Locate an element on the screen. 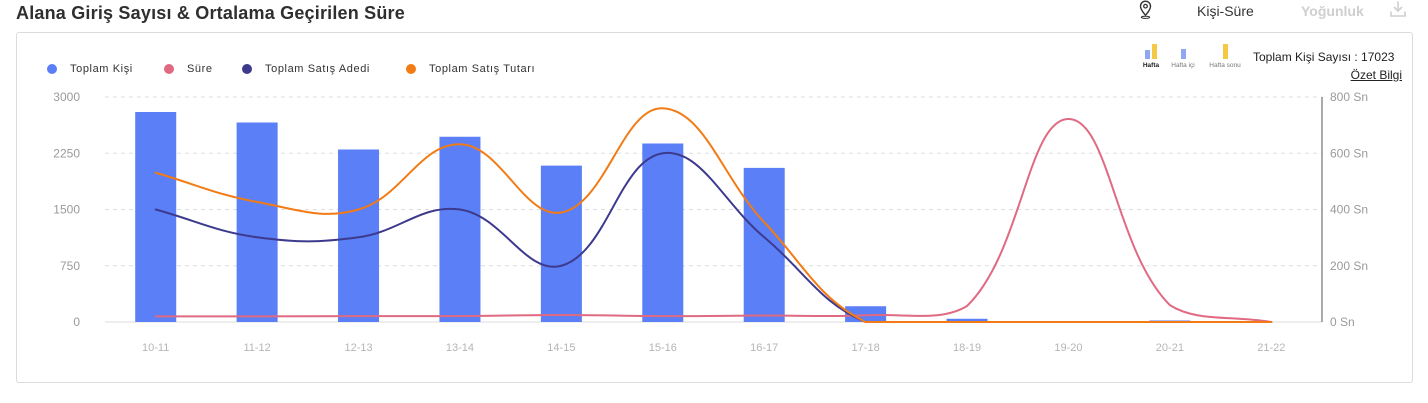 Image resolution: width=1428 pixels, height=403 pixels. map-pin-icon is located at coordinates (1145, 9).